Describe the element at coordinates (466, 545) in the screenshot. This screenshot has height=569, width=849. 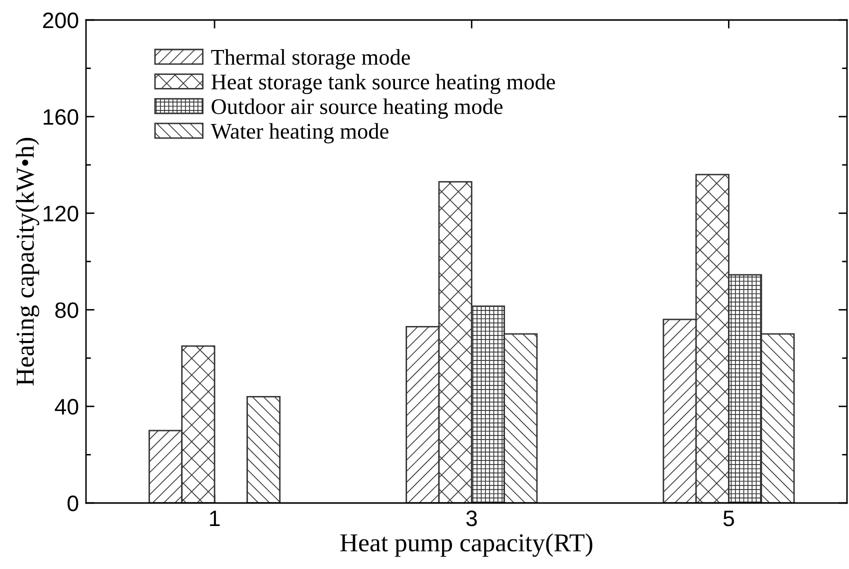
I see `x-axis-title: Heat pump capacity(RT)` at that location.